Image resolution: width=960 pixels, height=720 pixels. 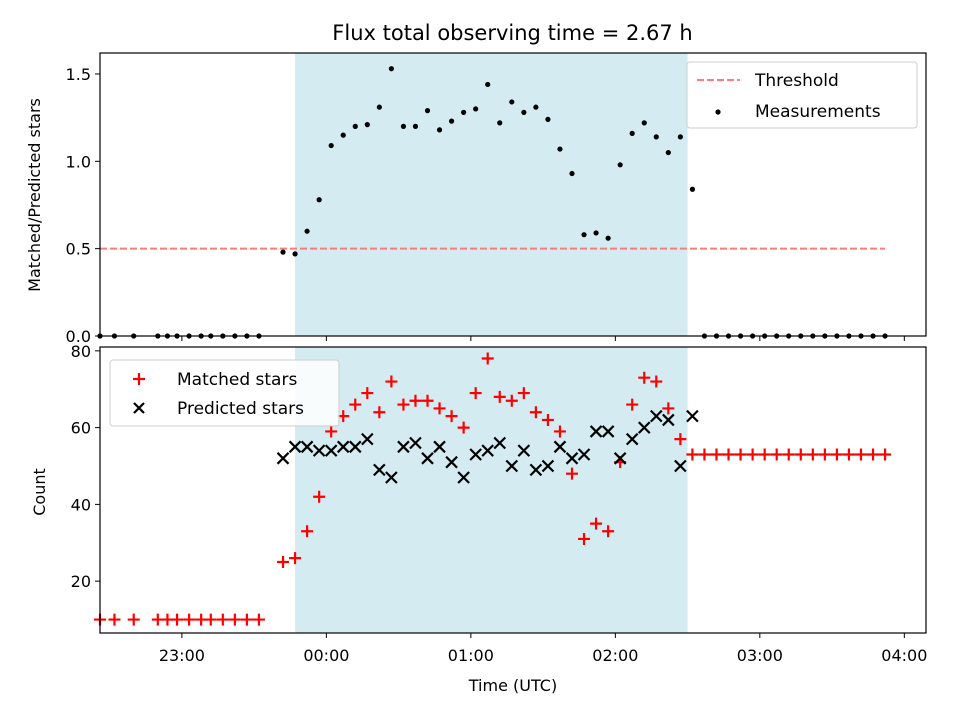 What do you see at coordinates (760, 655) in the screenshot?
I see `x-tick-label: 03:00` at bounding box center [760, 655].